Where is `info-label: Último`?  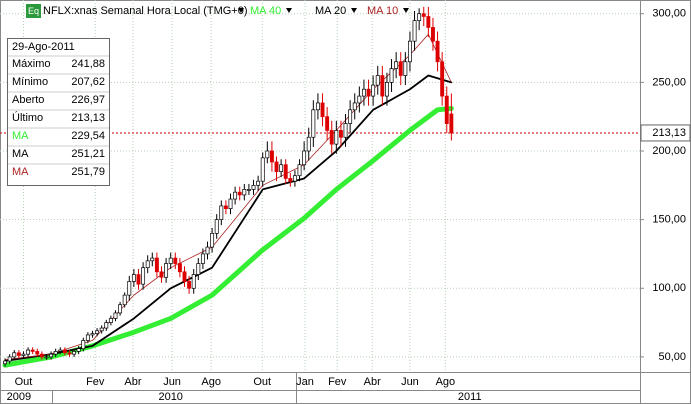
info-label: Último is located at coordinates (27, 117).